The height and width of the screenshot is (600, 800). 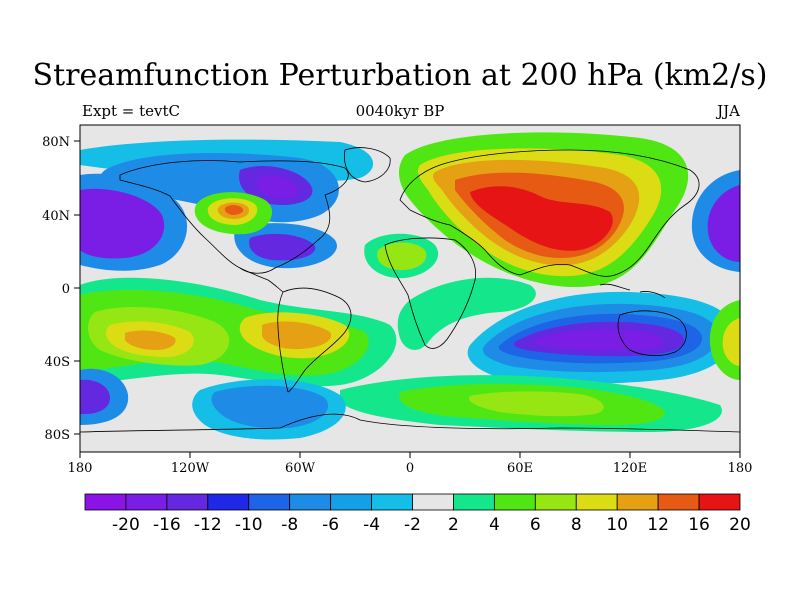 I want to click on colorbar-label: 12, so click(x=658, y=525).